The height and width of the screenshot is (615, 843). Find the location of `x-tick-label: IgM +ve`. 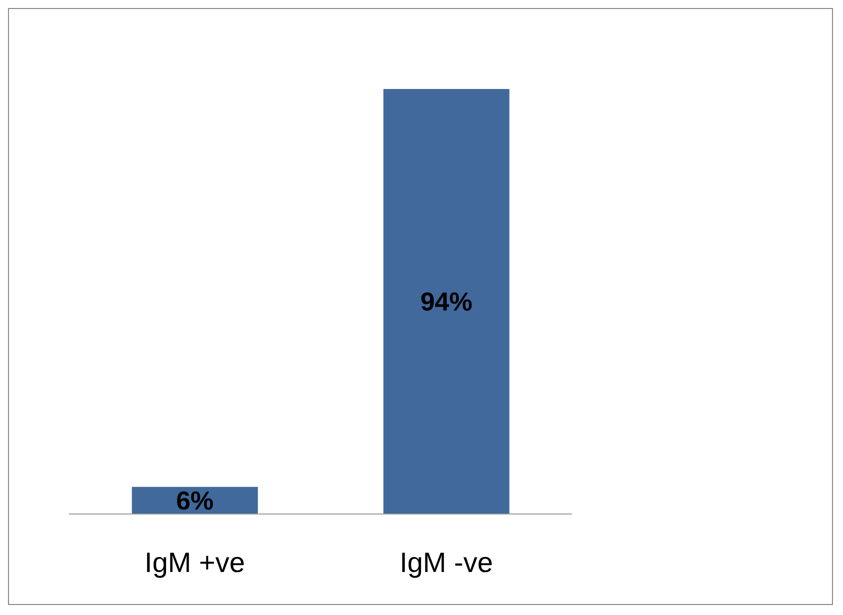

x-tick-label: IgM +ve is located at coordinates (194, 562).